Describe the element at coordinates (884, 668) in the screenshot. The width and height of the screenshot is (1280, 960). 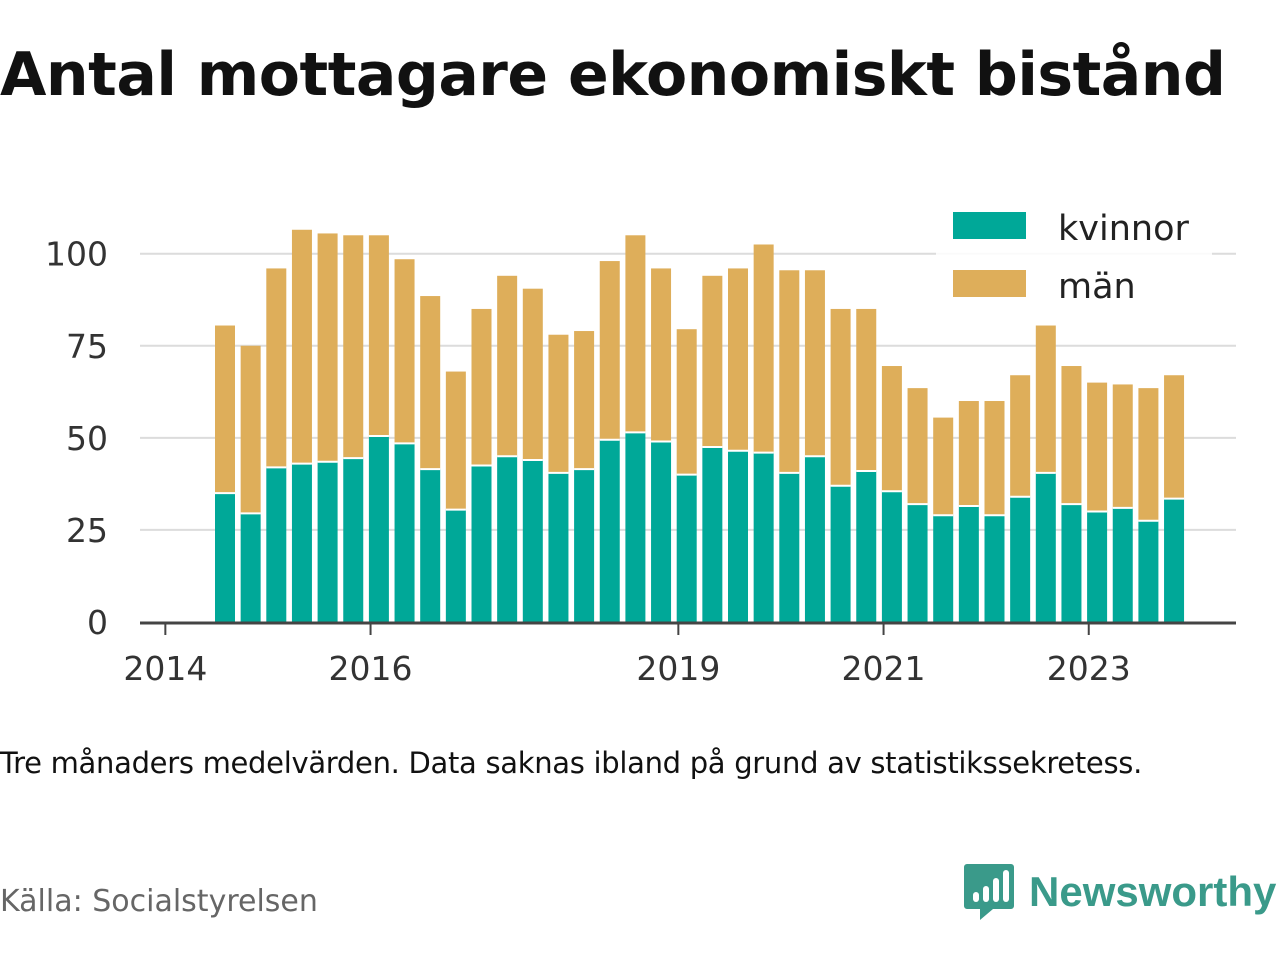
I see `x-tick-label: 2021` at that location.